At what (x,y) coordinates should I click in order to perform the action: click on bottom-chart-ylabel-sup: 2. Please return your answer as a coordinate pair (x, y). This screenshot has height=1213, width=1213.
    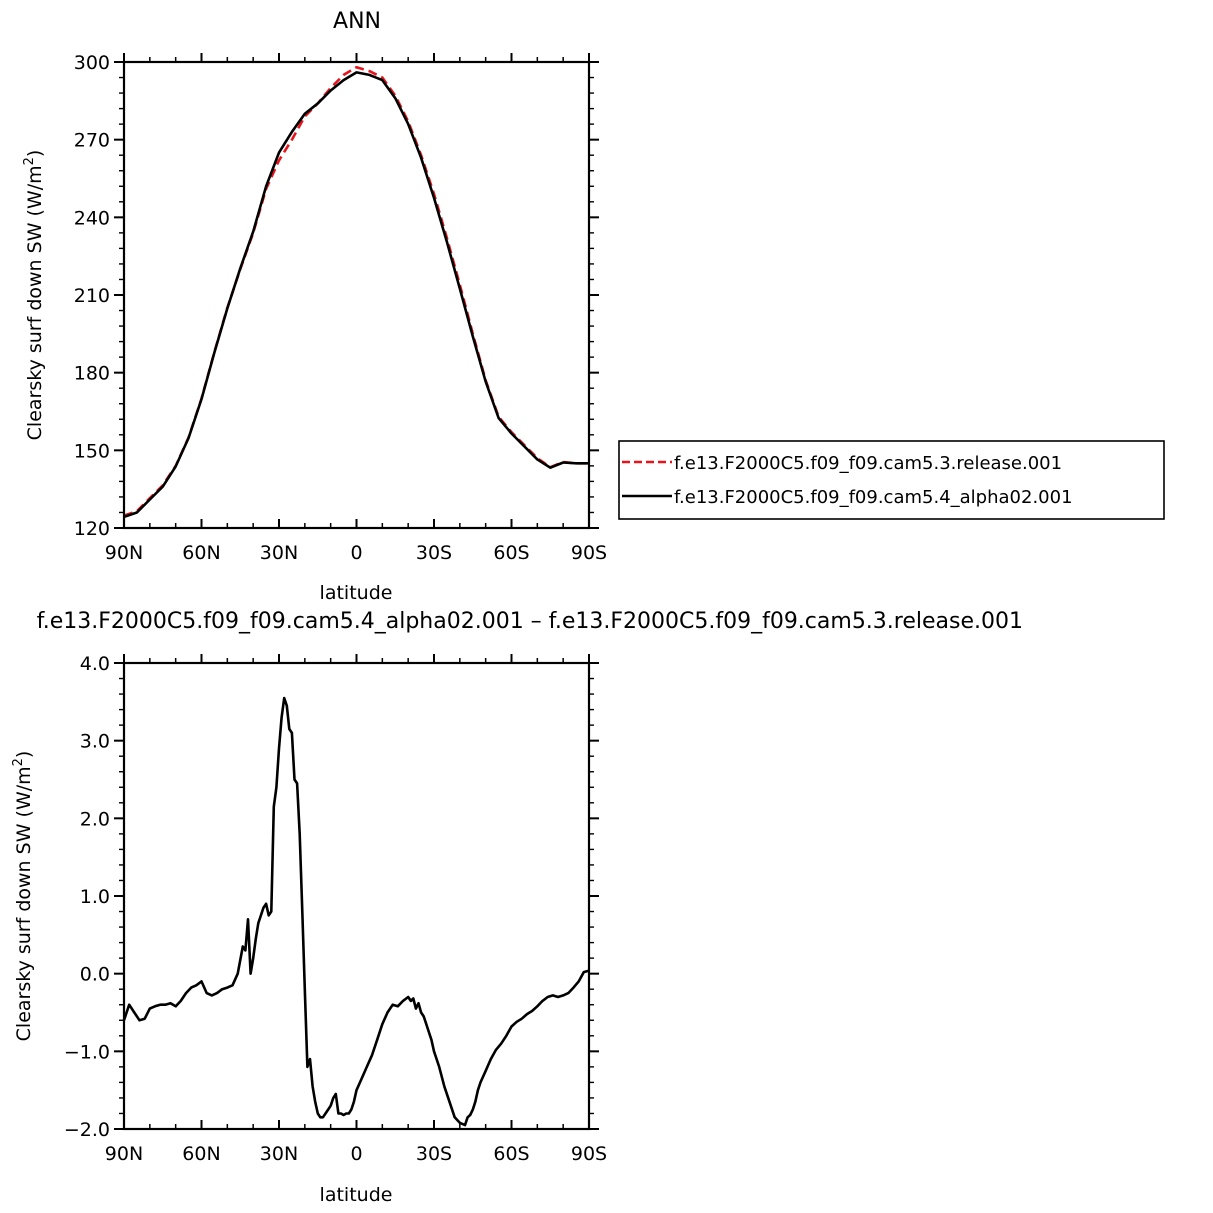
    Looking at the image, I should click on (18, 762).